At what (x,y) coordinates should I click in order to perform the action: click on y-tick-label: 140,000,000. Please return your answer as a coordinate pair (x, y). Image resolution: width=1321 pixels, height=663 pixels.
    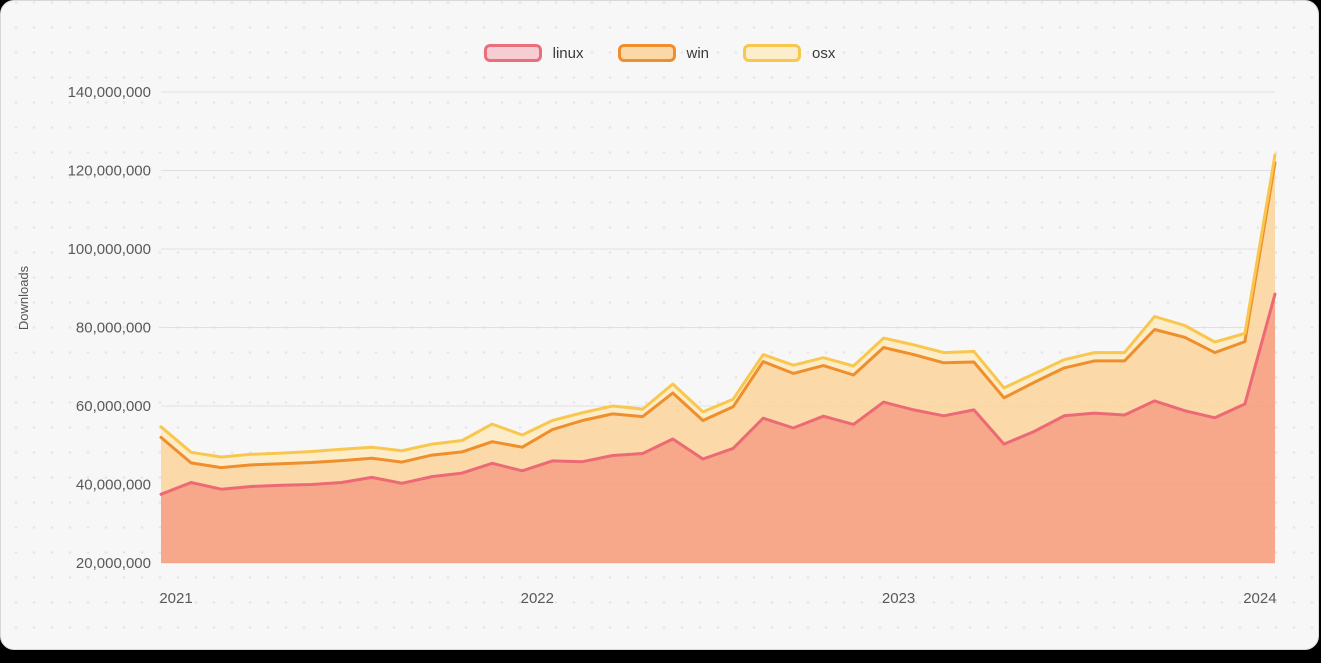
    Looking at the image, I should click on (109, 92).